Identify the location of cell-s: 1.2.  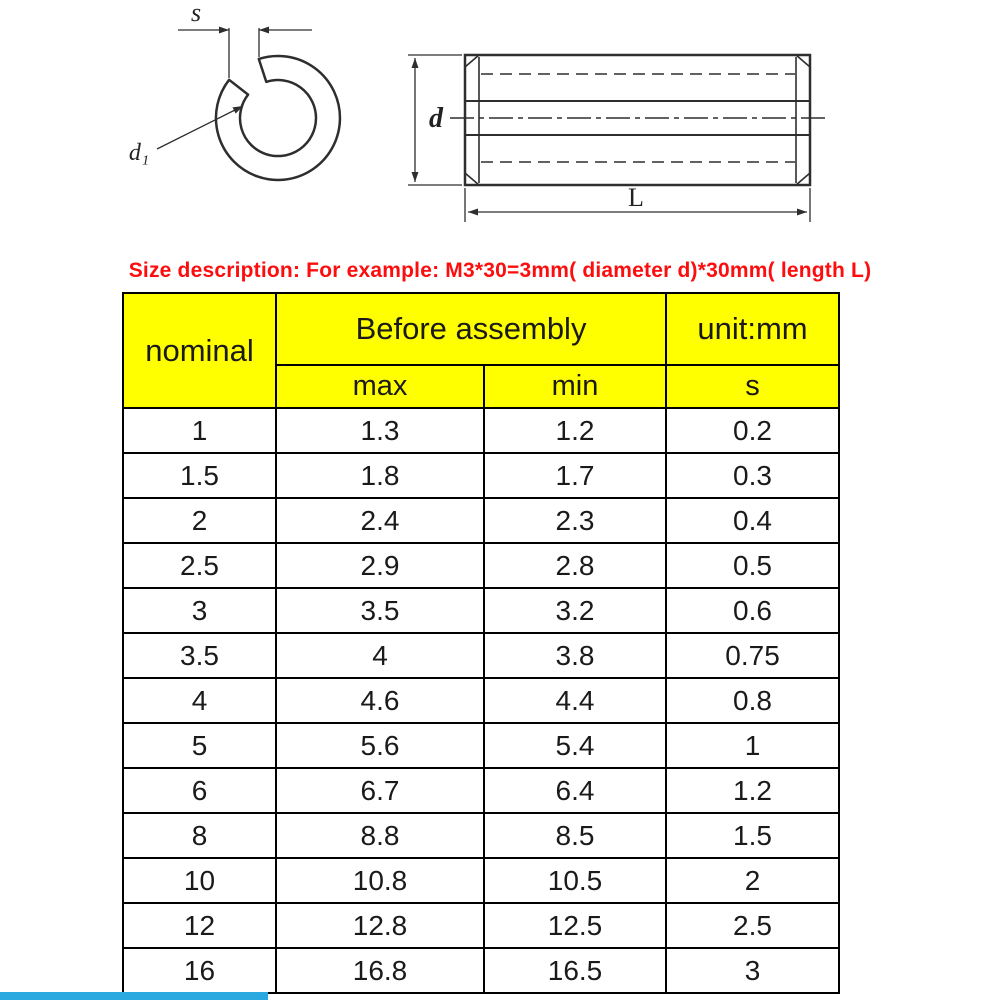
(753, 790).